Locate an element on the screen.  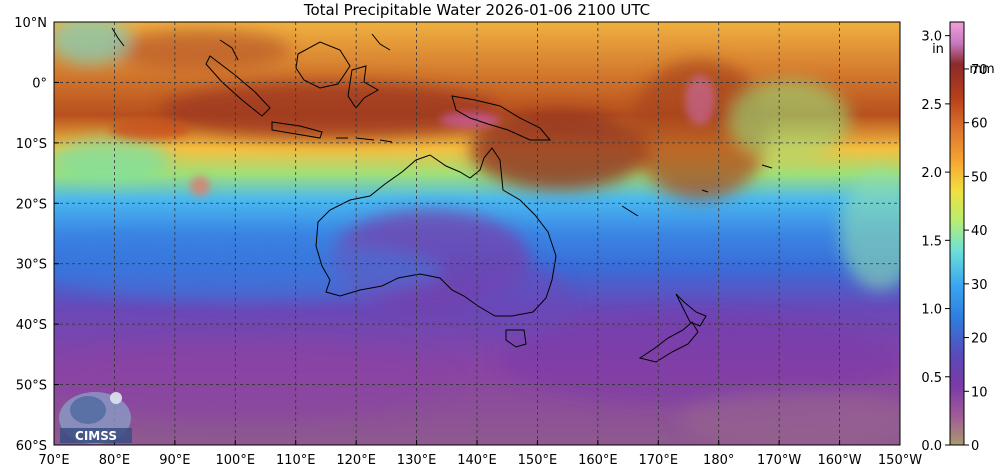
lat-tick-label: 30°S is located at coordinates (31, 265).